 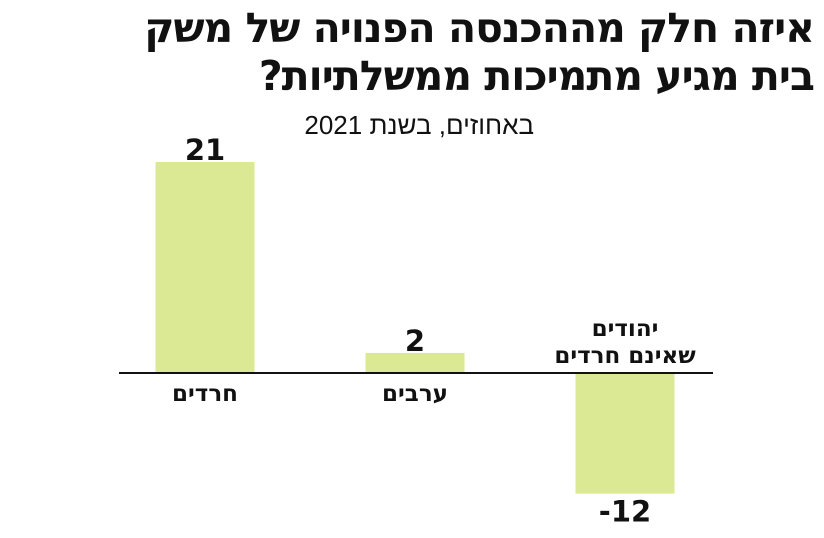 I want to click on chart-title-line-1: איזה חלק מההכנסה הפנויה של משק, so click(x=479, y=28).